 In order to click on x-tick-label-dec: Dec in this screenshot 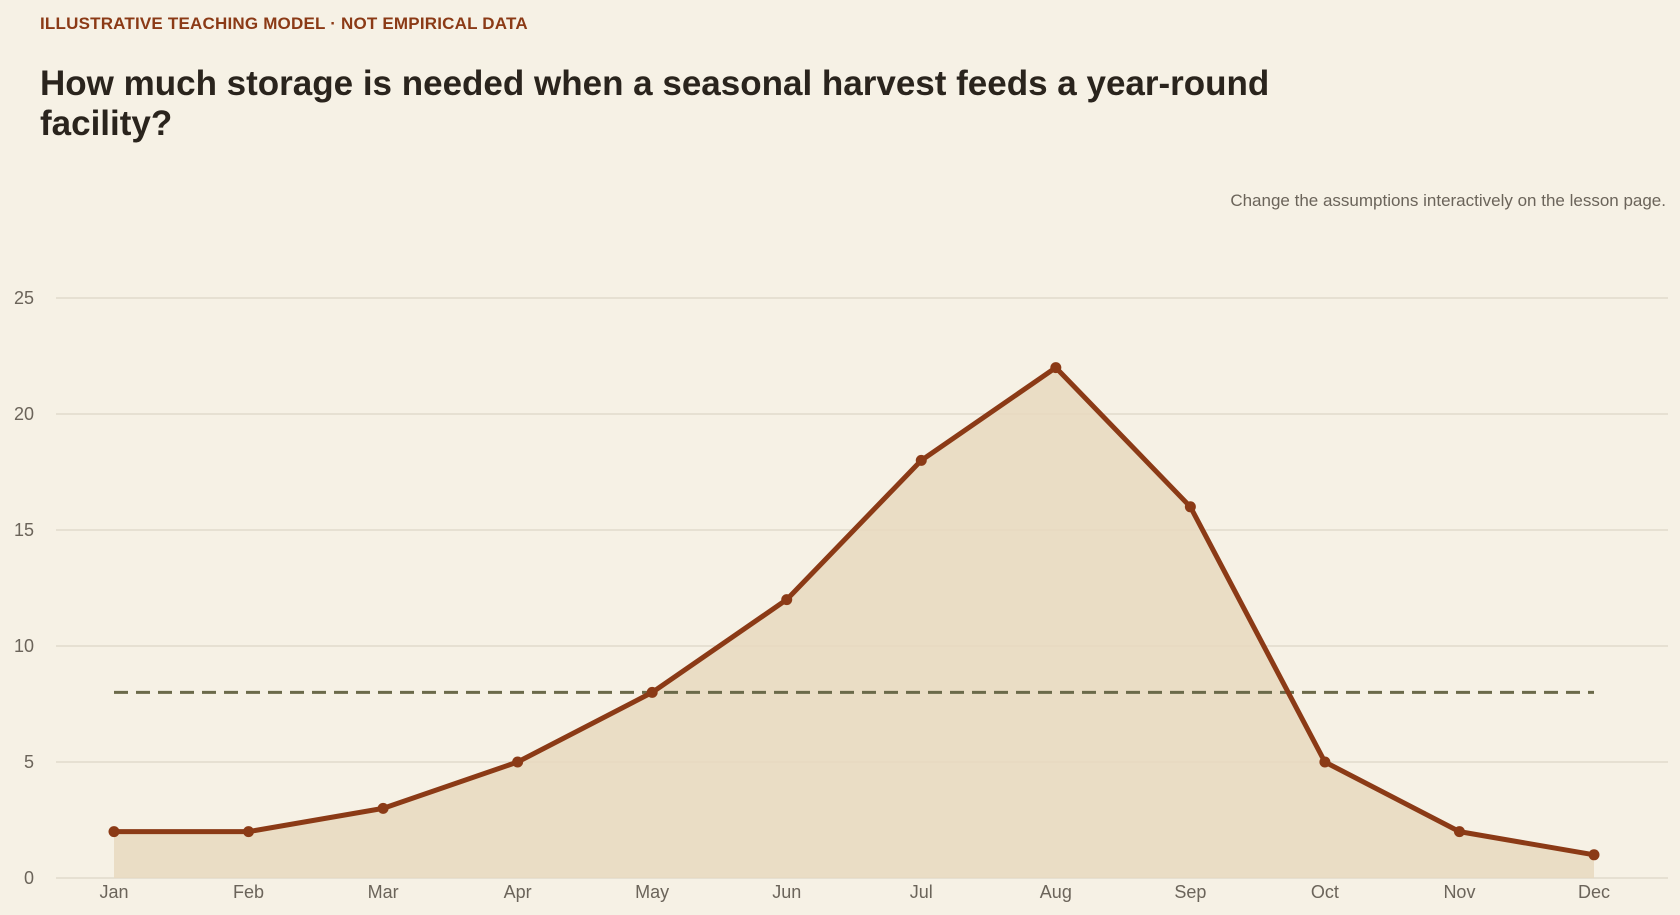, I will do `click(1594, 892)`.